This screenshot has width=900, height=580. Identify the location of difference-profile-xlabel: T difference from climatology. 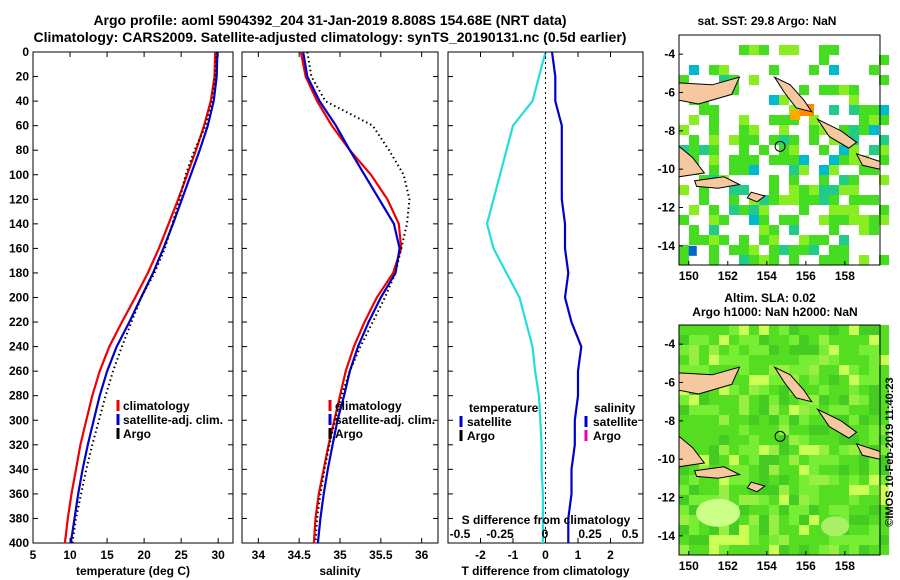
(545, 571).